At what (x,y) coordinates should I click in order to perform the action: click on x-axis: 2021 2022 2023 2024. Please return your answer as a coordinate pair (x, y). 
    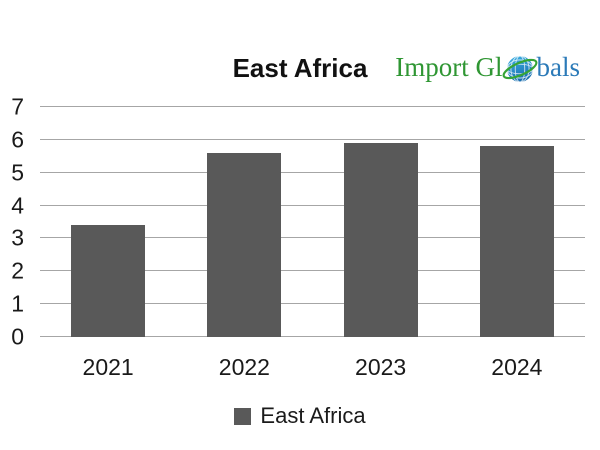
    Looking at the image, I should click on (312, 367).